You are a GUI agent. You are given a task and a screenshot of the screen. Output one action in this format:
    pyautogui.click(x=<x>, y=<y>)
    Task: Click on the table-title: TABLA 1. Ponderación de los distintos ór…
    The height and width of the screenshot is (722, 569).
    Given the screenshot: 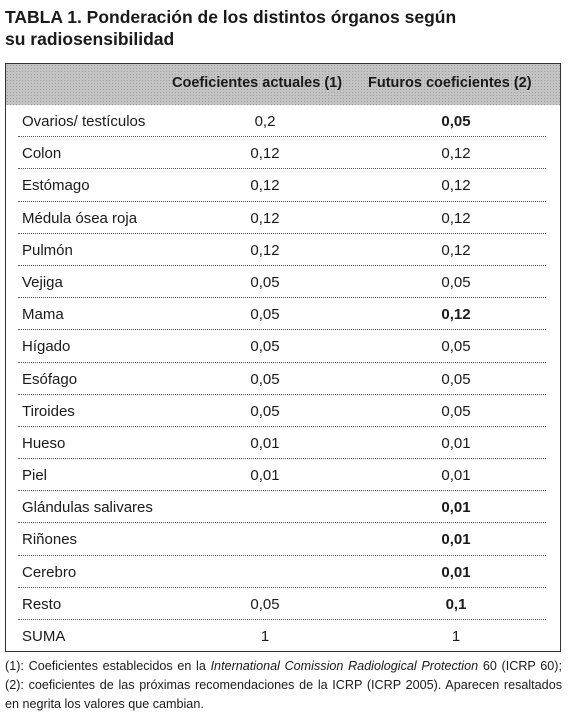 What is the action you would take?
    pyautogui.click(x=285, y=28)
    